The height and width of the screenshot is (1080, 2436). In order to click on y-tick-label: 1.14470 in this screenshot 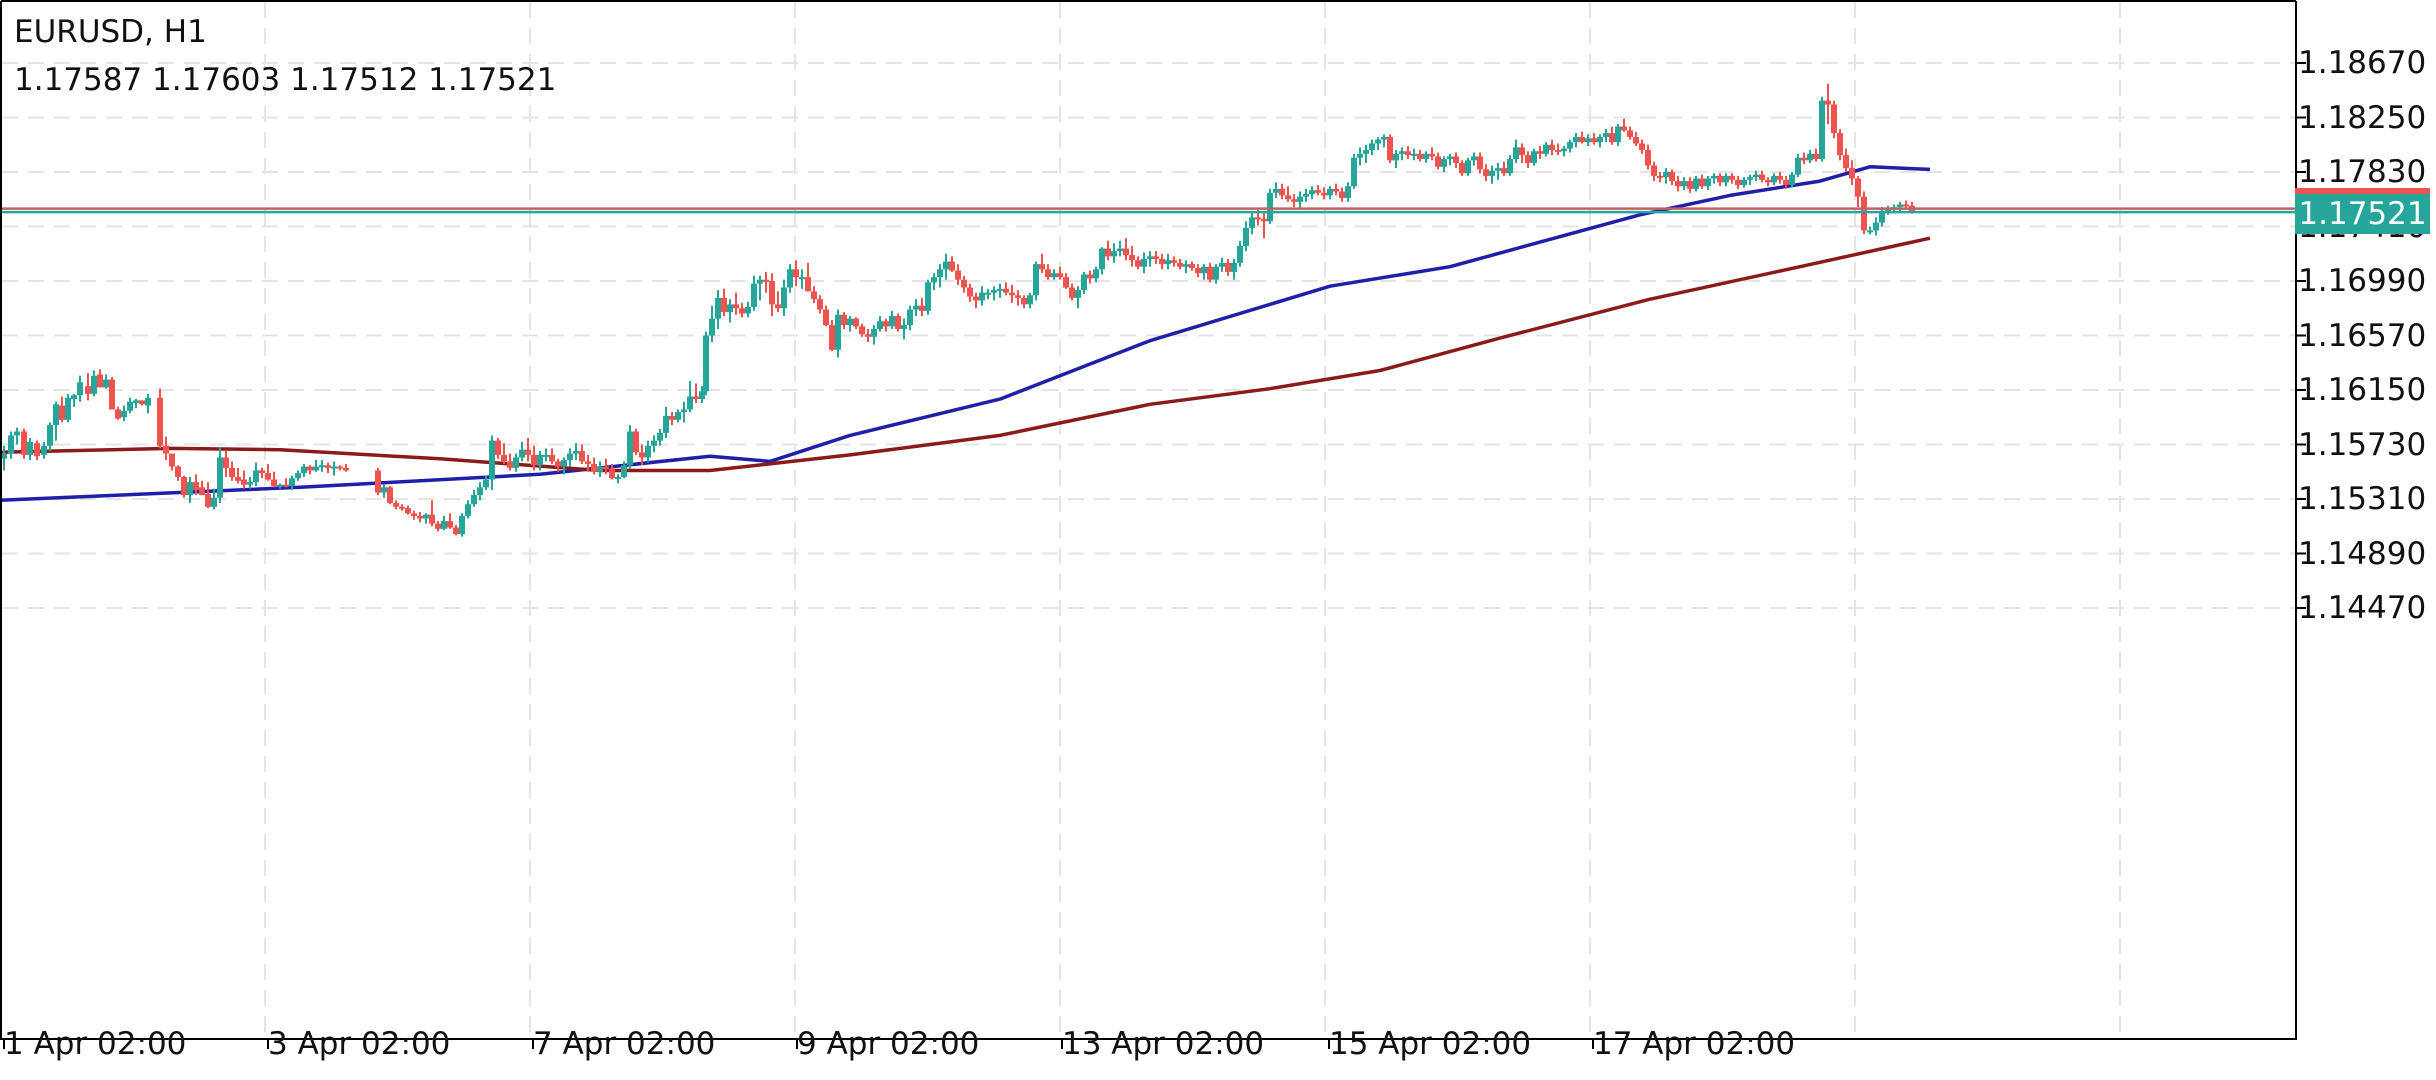, I will do `click(2362, 608)`.